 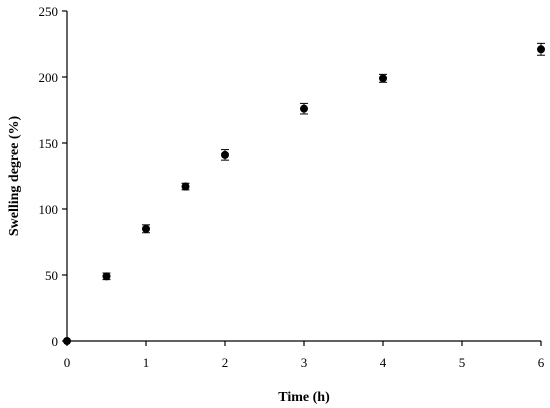 What do you see at coordinates (146, 362) in the screenshot?
I see `x-tick-label: 1` at bounding box center [146, 362].